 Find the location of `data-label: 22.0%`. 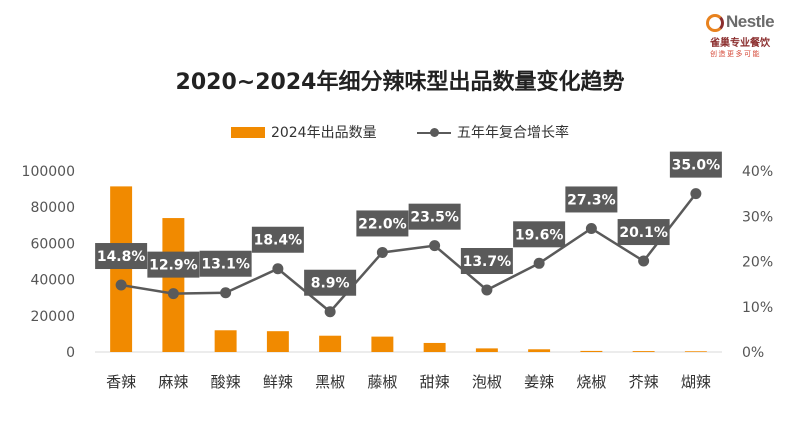

data-label: 22.0% is located at coordinates (382, 224).